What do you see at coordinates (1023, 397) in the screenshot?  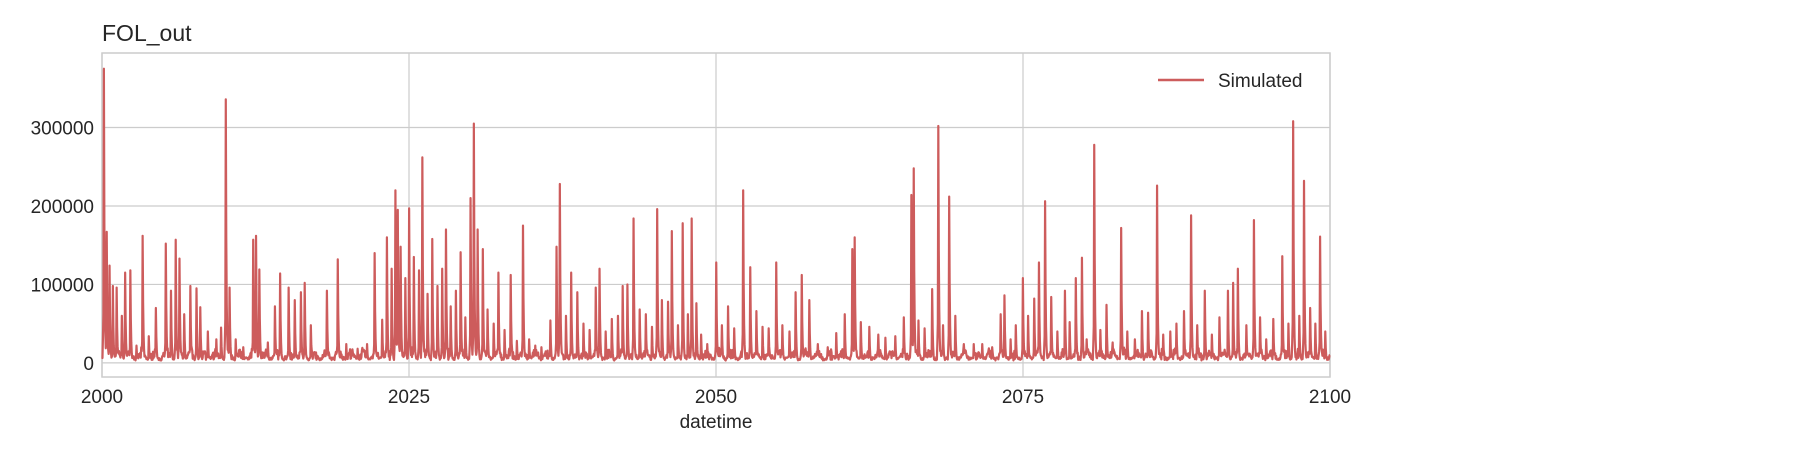 I see `x-tick-label: 2075` at bounding box center [1023, 397].